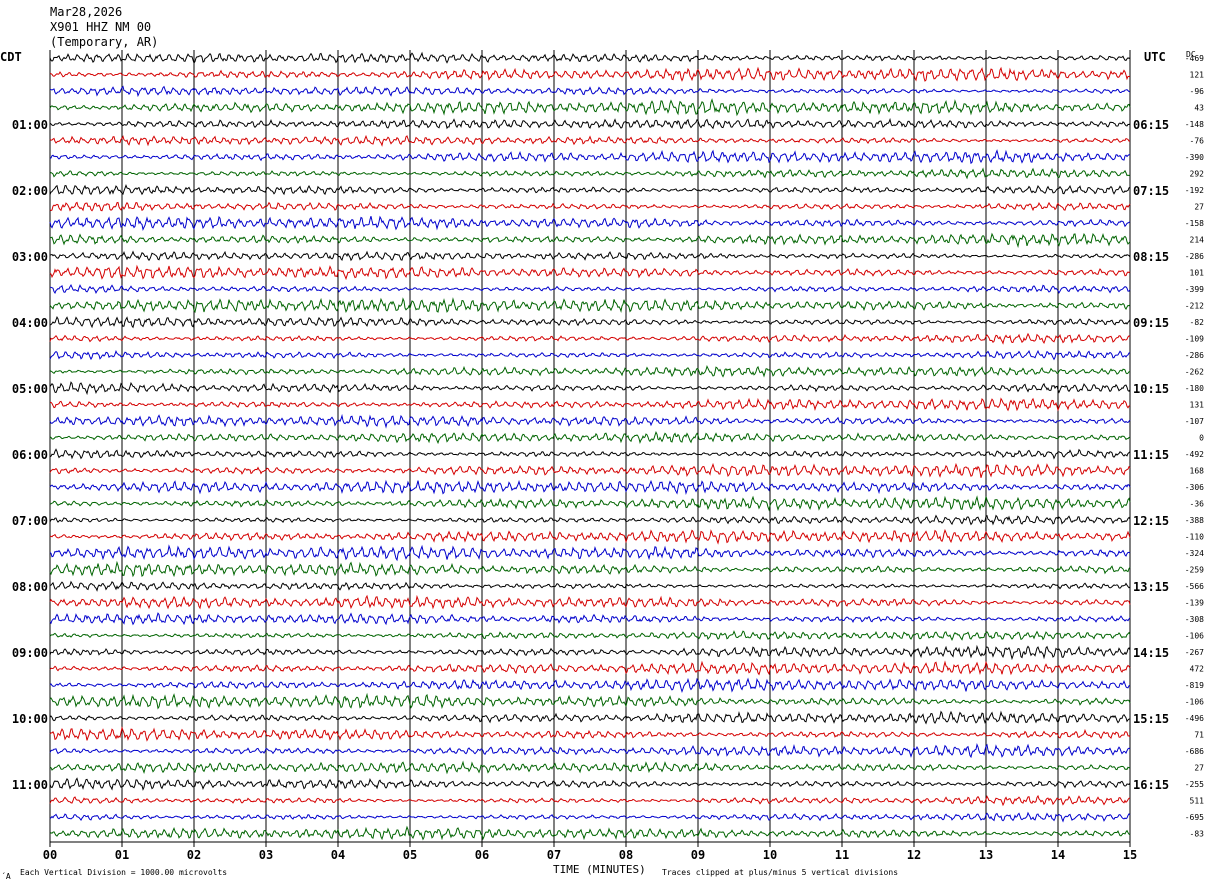 The height and width of the screenshot is (886, 1210). What do you see at coordinates (30, 323) in the screenshot?
I see `left-hour-label: 04:00` at bounding box center [30, 323].